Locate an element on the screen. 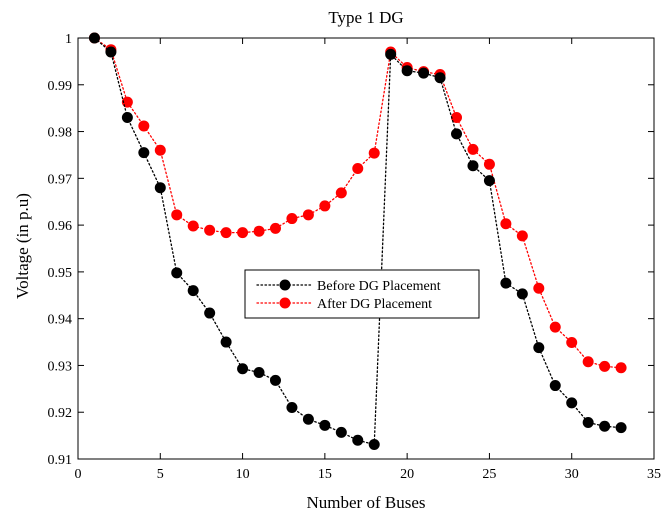 This screenshot has height=518, width=665. y-tick-label: 0.93 is located at coordinates (60, 366).